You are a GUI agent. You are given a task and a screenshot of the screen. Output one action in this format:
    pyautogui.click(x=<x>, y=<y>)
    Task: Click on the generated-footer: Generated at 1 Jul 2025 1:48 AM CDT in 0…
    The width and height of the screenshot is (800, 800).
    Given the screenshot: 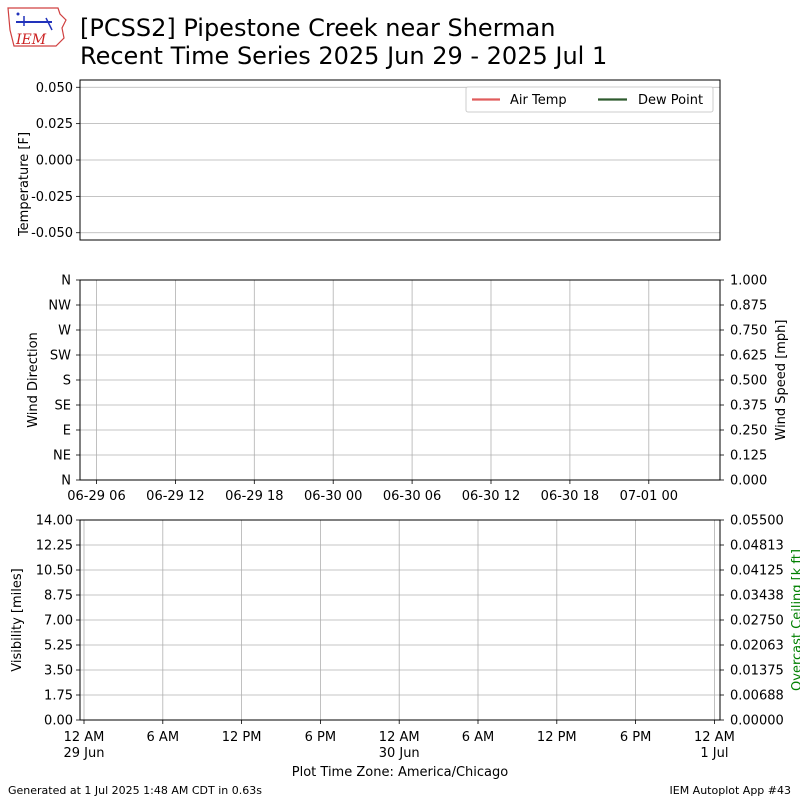 What is the action you would take?
    pyautogui.click(x=135, y=790)
    